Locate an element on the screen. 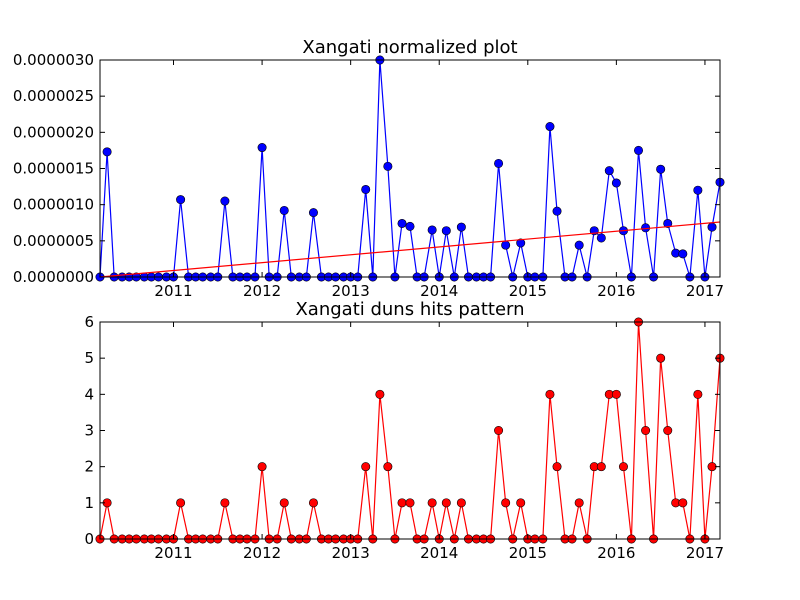 This screenshot has height=600, width=800. y-tick-label: 6 is located at coordinates (89, 322).